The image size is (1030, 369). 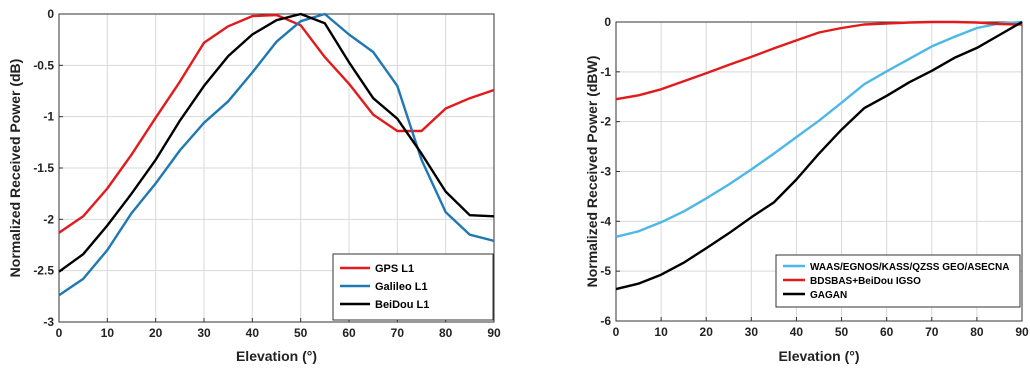 I want to click on legend-box, so click(x=898, y=281).